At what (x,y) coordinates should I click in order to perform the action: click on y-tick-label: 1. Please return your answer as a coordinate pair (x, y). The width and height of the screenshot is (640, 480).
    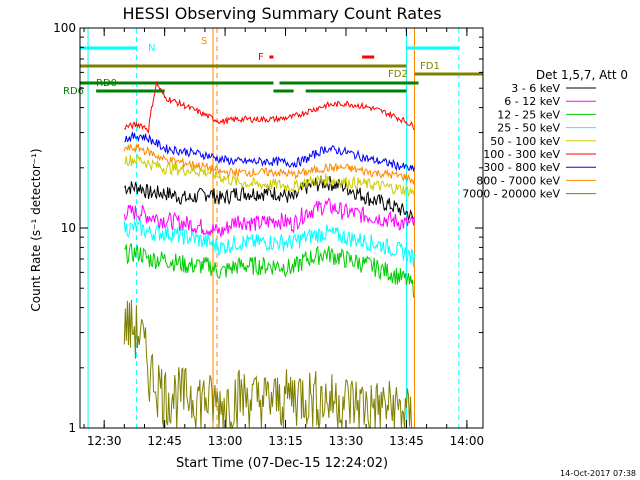
    Looking at the image, I should click on (72, 428).